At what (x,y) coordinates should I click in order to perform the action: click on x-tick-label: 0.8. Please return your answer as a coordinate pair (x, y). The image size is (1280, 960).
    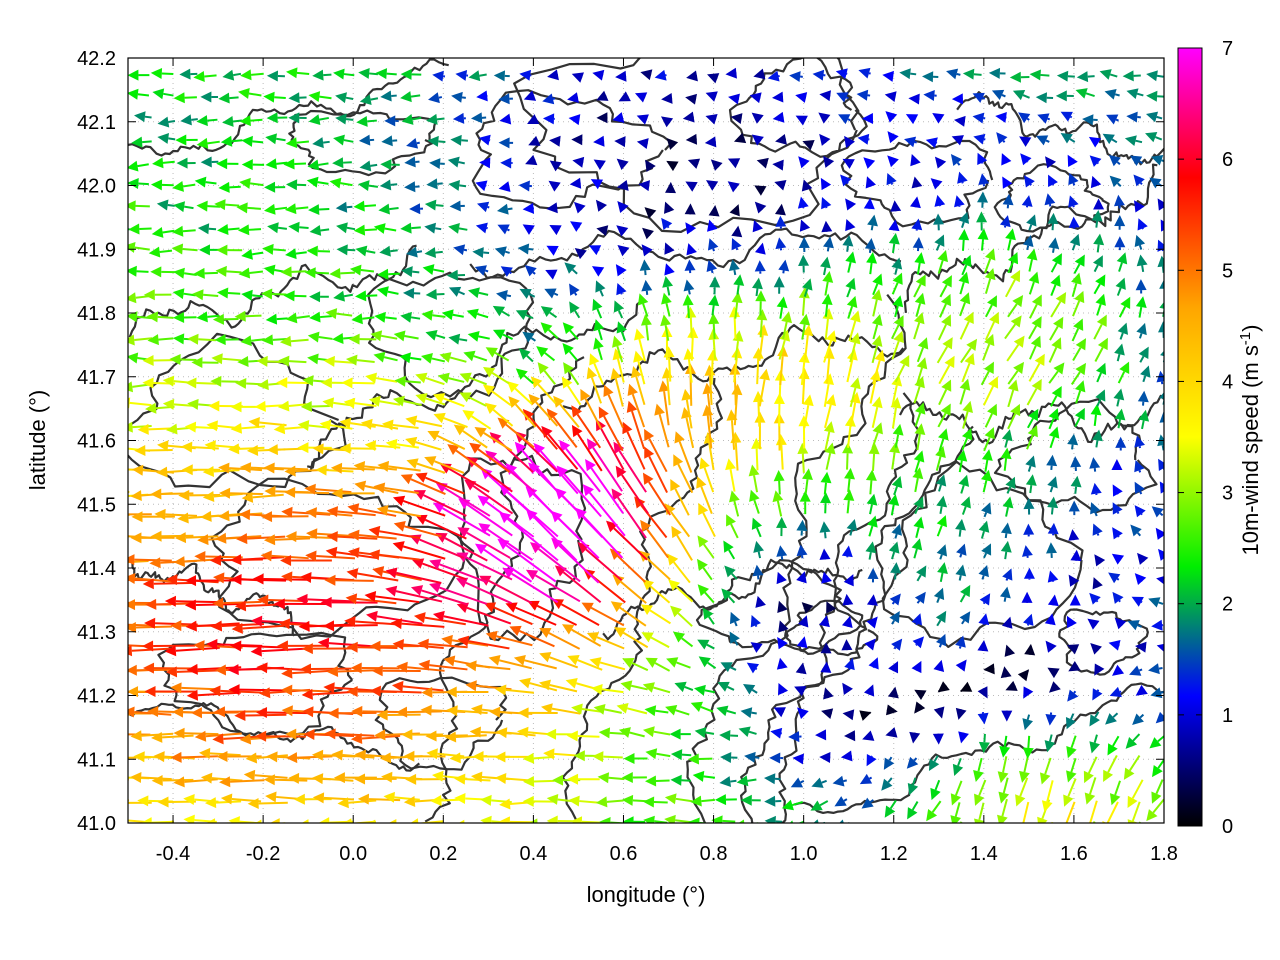
    Looking at the image, I should click on (714, 854).